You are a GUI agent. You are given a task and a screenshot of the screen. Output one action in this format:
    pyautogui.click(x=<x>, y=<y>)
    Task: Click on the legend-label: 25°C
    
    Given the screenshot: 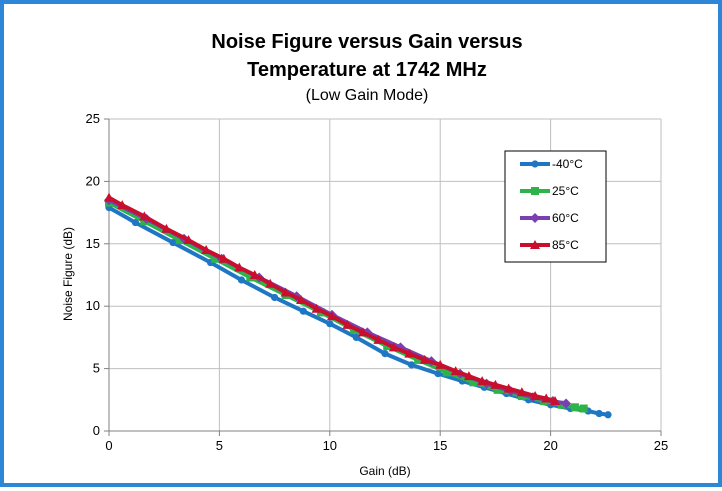 What is the action you would take?
    pyautogui.click(x=565, y=191)
    